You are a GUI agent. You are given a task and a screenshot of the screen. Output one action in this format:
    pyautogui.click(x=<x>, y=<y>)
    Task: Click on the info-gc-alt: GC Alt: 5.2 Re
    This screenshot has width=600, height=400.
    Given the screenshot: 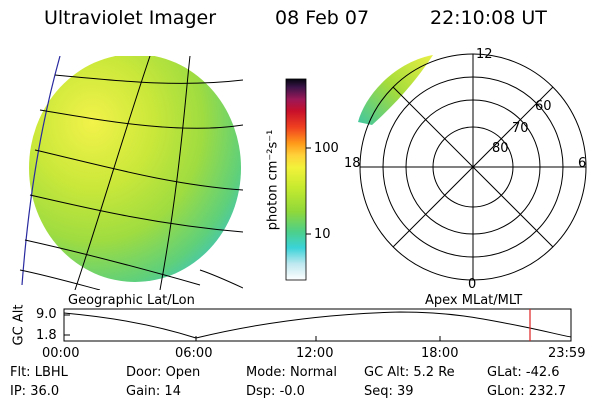 What is the action you would take?
    pyautogui.click(x=409, y=372)
    